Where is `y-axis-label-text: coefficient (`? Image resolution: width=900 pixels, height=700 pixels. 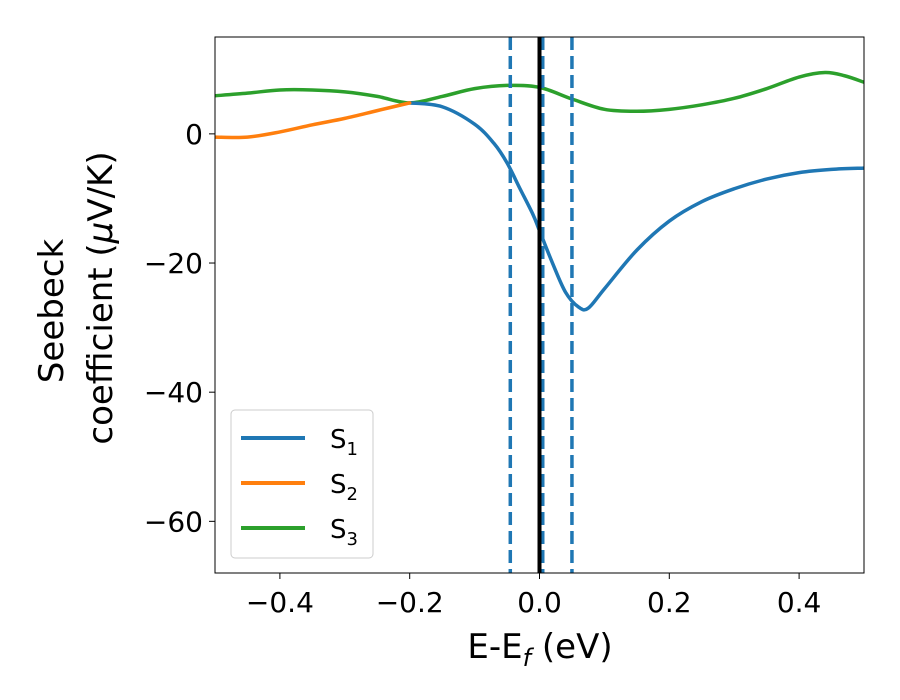
y-axis-label-text: coefficient ( is located at coordinates (101, 343).